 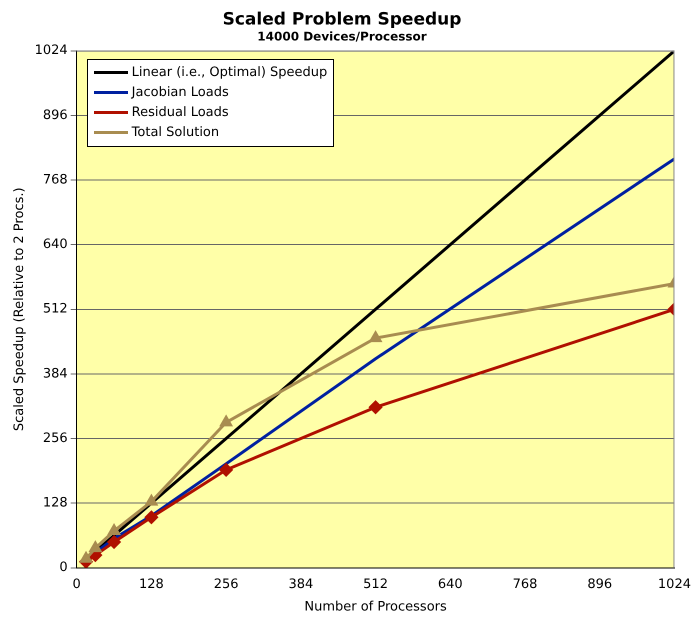 What do you see at coordinates (55, 503) in the screenshot?
I see `y-tick-label: 128` at bounding box center [55, 503].